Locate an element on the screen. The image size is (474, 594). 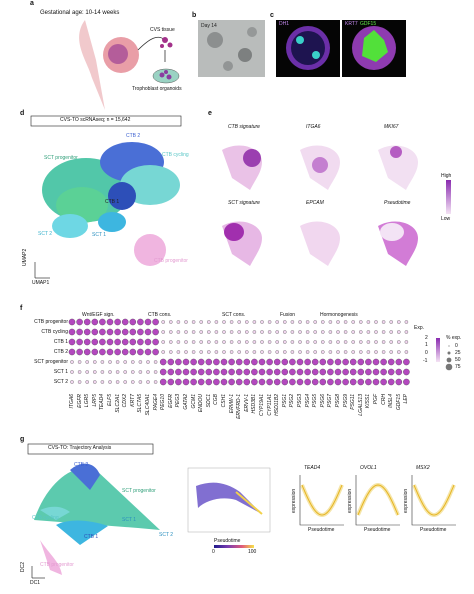
feature-mki67: MKI67 is located at coordinates (391, 127).